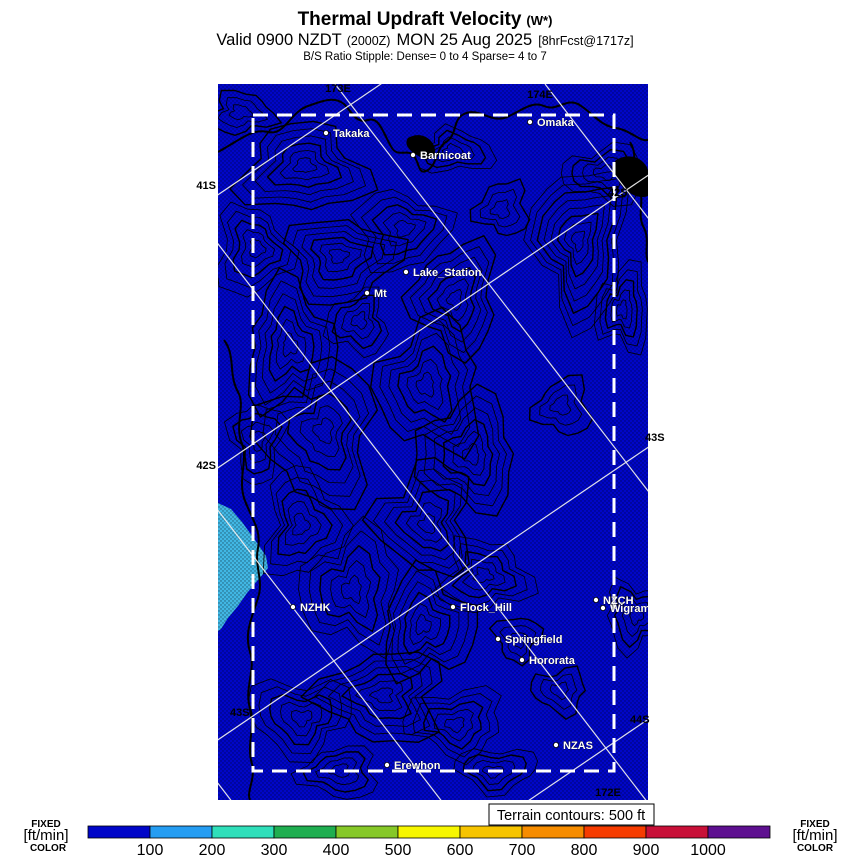 The height and width of the screenshot is (860, 850). What do you see at coordinates (571, 814) in the screenshot?
I see `terrain-note-box: Terrain contours: 500 ft` at bounding box center [571, 814].